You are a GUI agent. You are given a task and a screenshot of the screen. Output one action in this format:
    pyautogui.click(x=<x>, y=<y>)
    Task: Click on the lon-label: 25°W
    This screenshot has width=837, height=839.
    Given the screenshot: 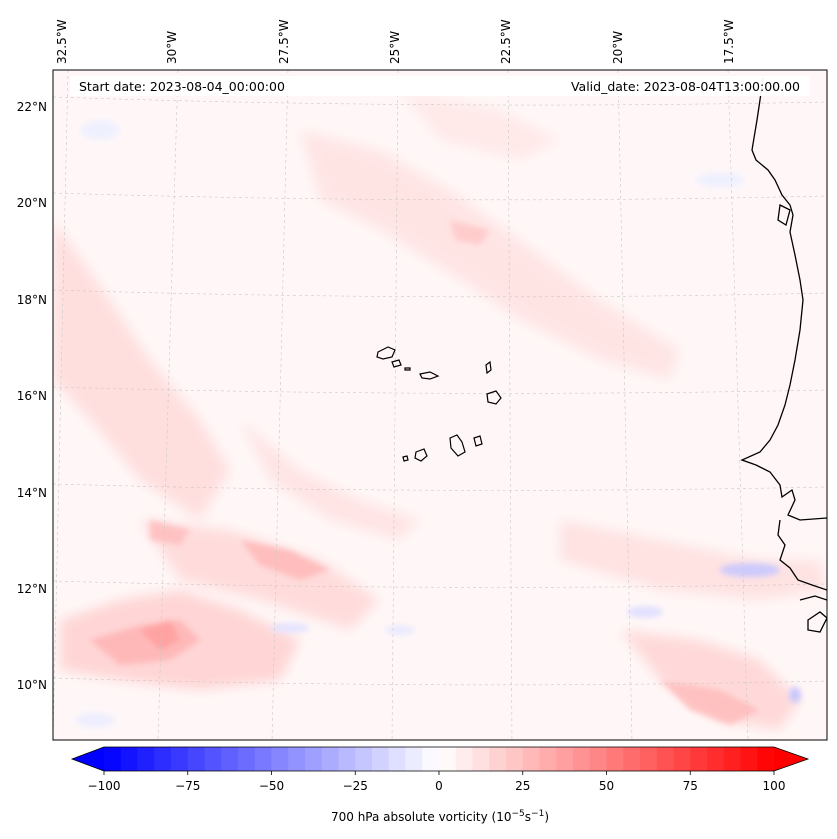 What is the action you would take?
    pyautogui.click(x=395, y=47)
    